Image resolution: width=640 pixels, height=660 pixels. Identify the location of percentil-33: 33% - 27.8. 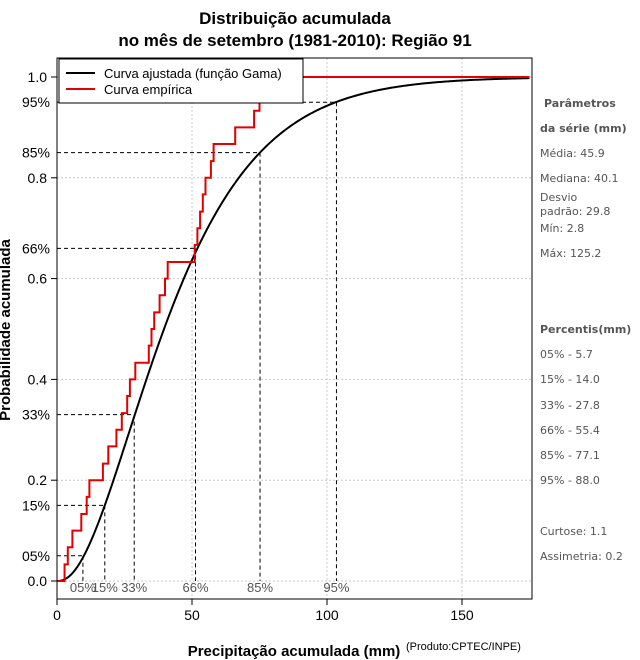
(570, 405).